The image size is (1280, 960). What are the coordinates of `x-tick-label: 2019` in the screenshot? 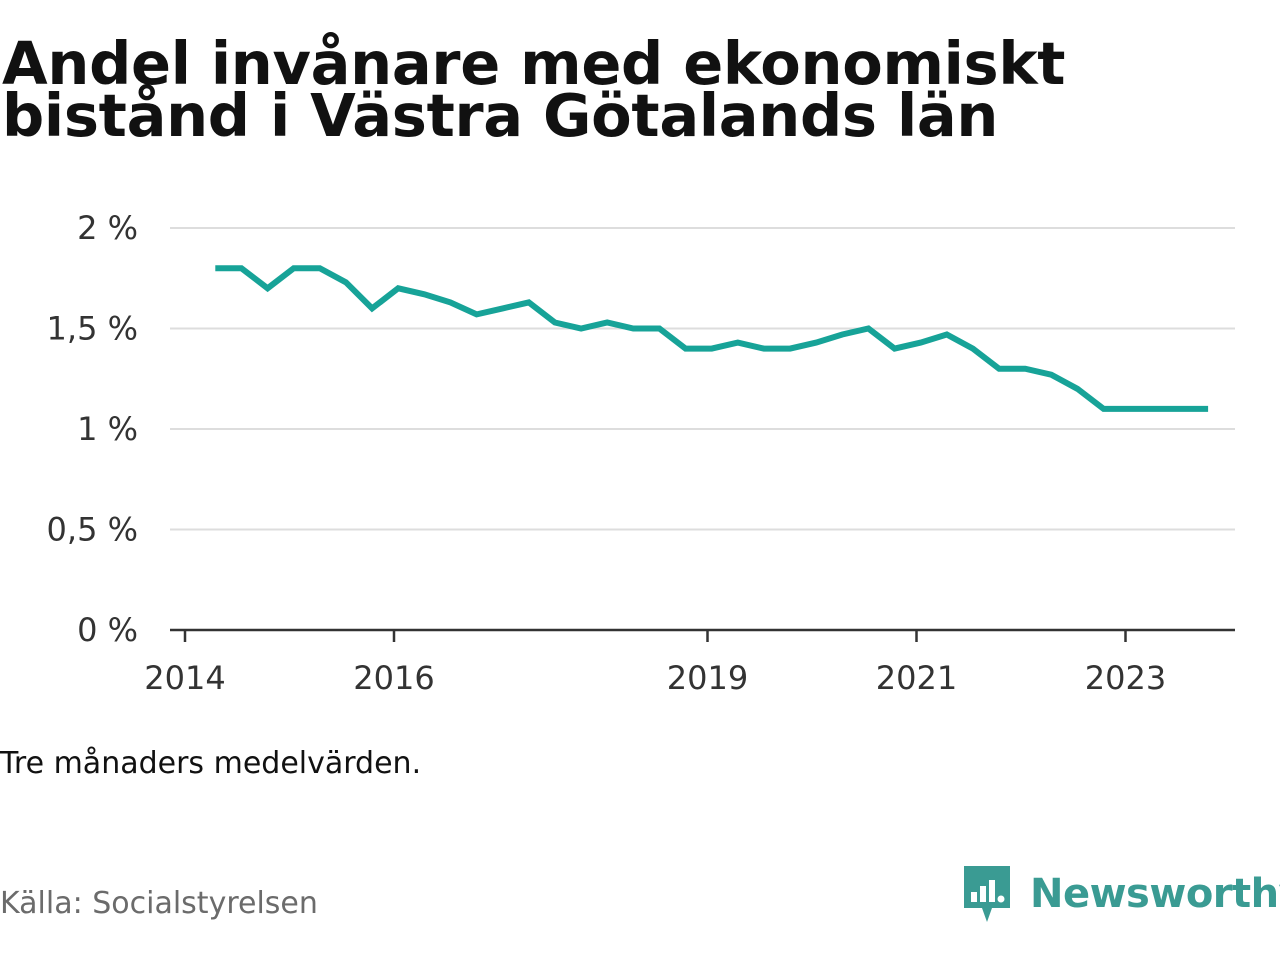 It's located at (707, 678).